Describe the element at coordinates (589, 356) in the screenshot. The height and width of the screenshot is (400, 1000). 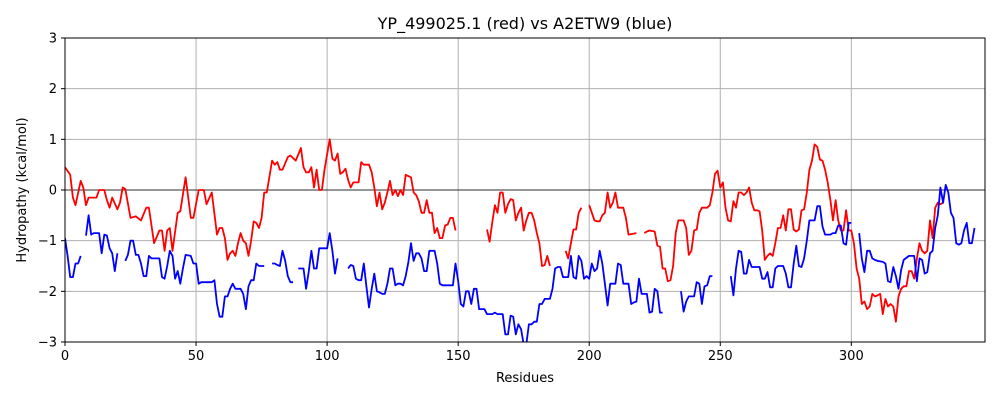
I see `x-tick-label: 200` at that location.